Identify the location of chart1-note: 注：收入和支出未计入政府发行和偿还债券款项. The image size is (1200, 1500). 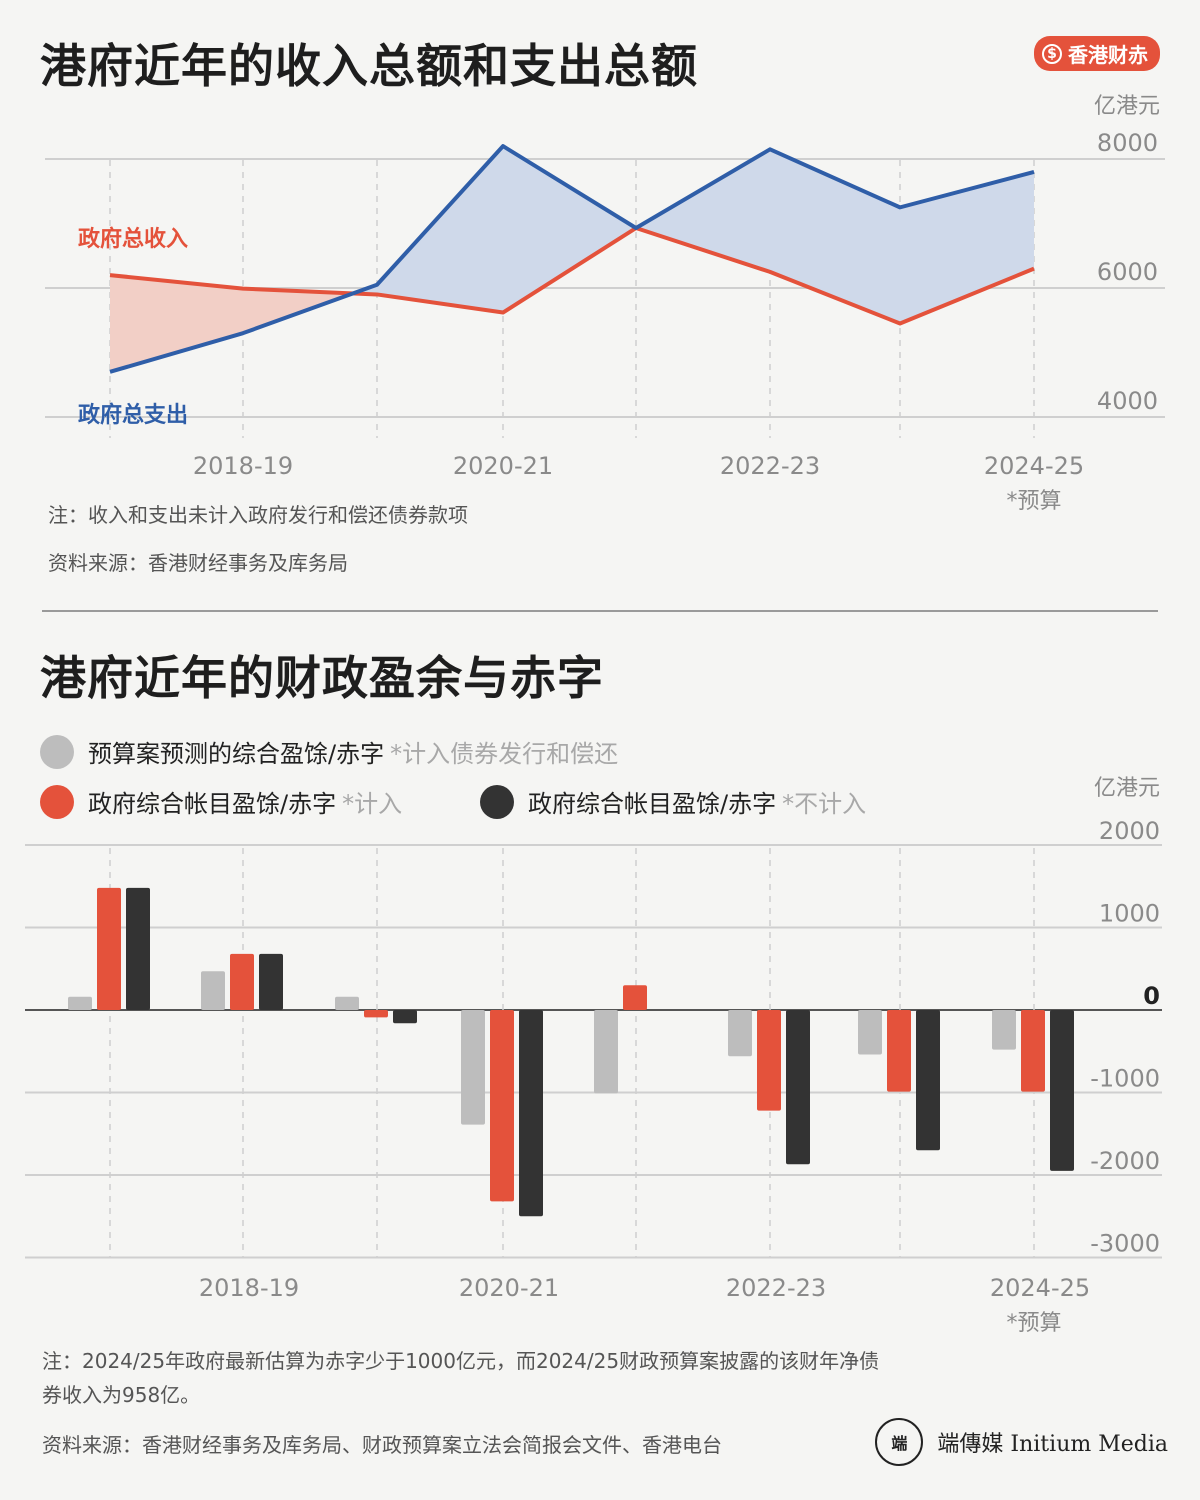
(258, 515).